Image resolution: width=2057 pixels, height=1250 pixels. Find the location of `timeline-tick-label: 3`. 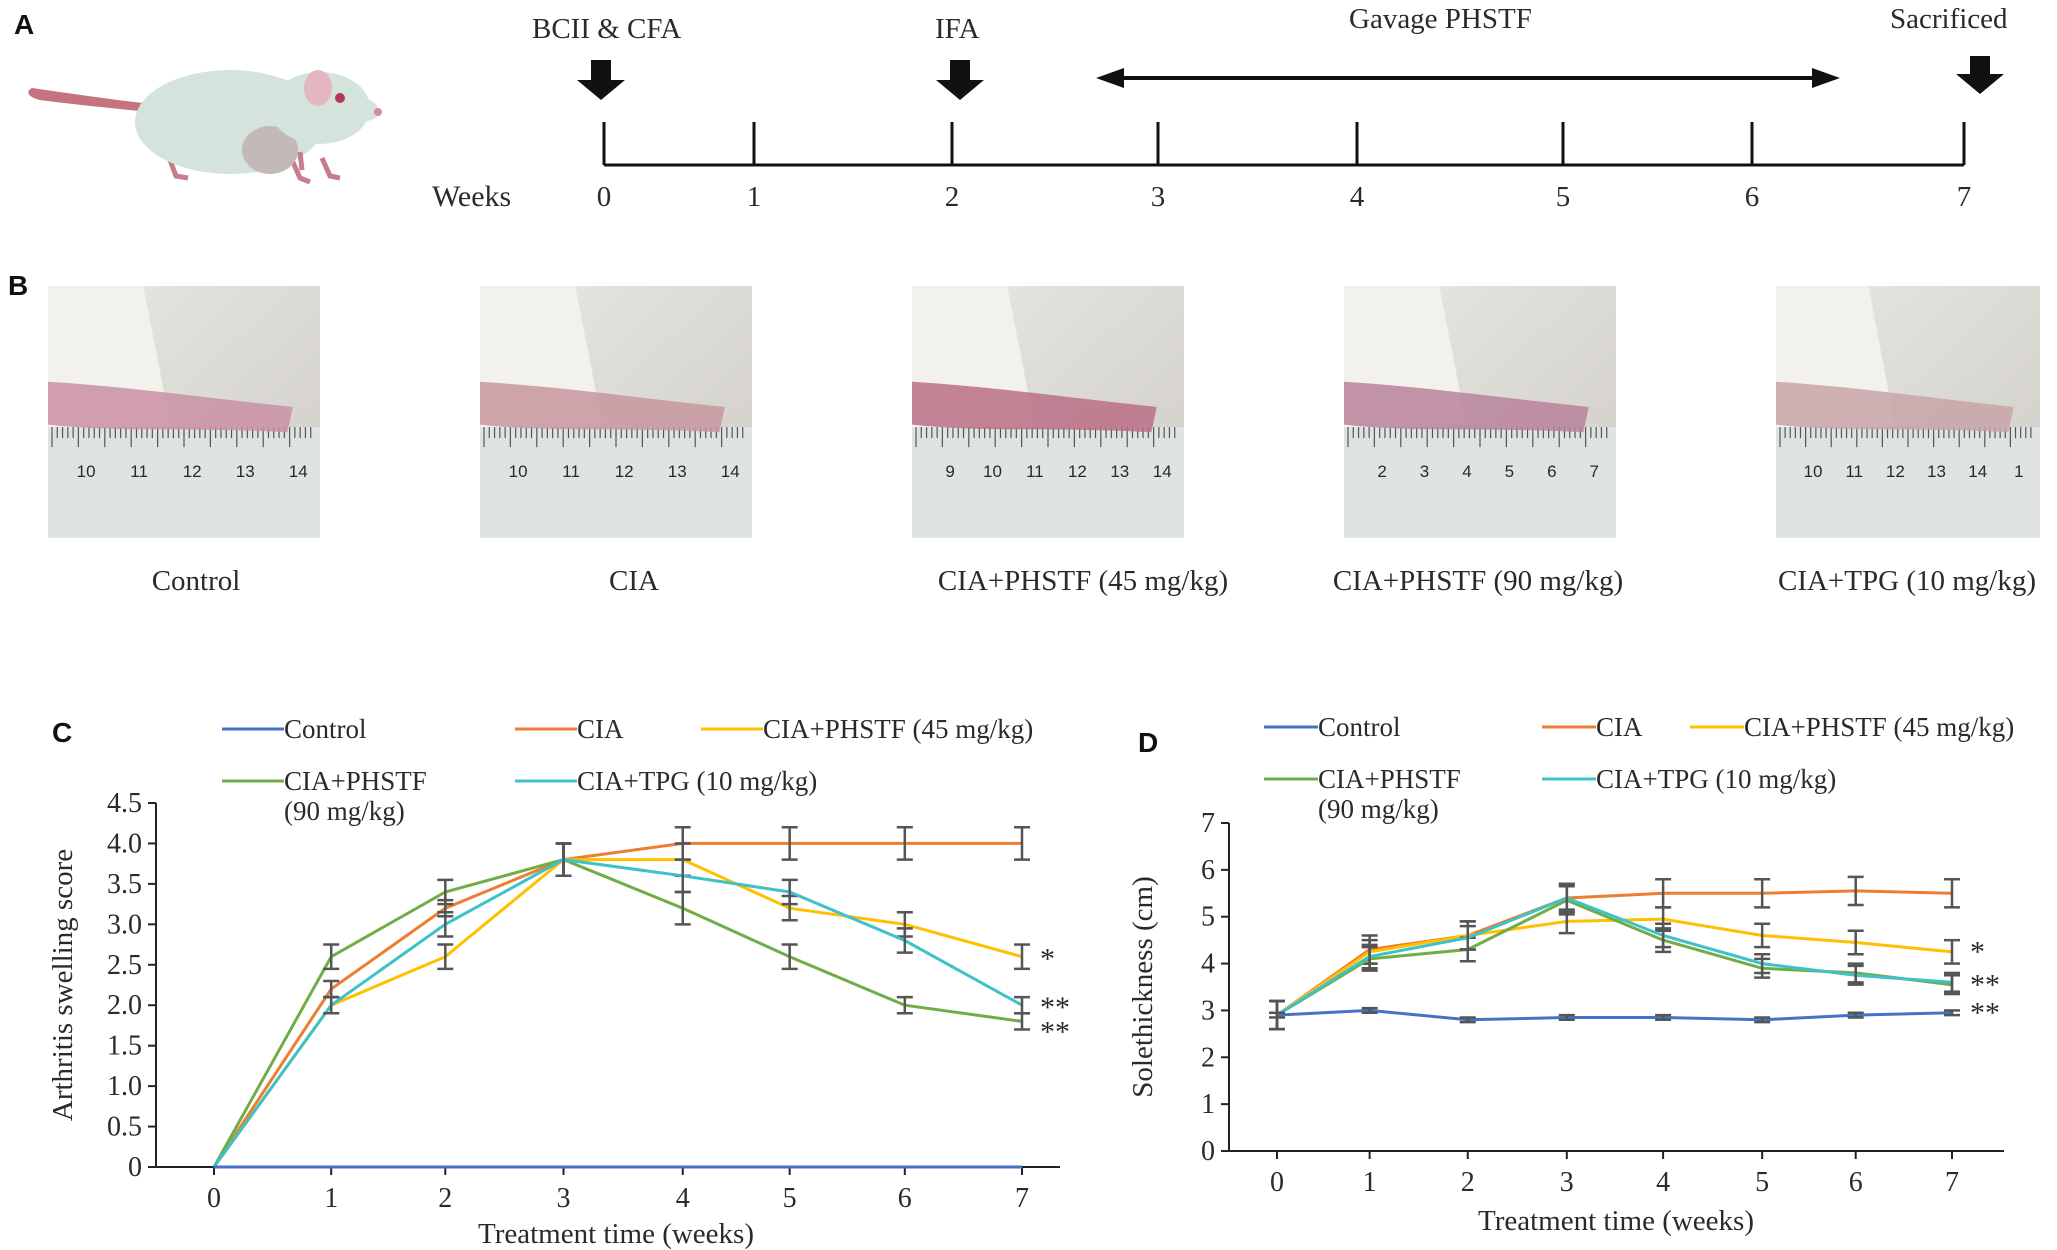

timeline-tick-label: 3 is located at coordinates (1158, 197).